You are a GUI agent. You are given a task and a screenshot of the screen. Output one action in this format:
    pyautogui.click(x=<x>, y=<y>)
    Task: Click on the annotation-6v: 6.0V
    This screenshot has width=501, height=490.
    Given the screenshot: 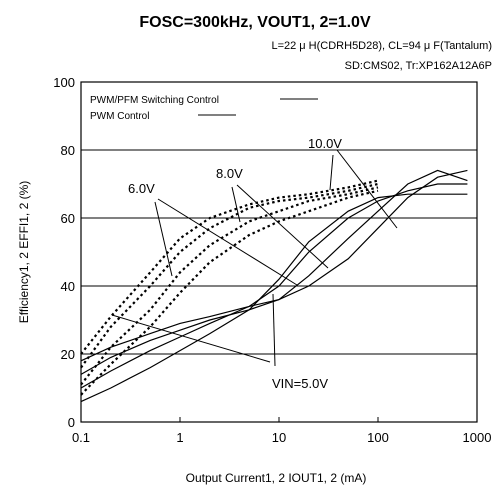 What is the action you would take?
    pyautogui.click(x=141, y=188)
    